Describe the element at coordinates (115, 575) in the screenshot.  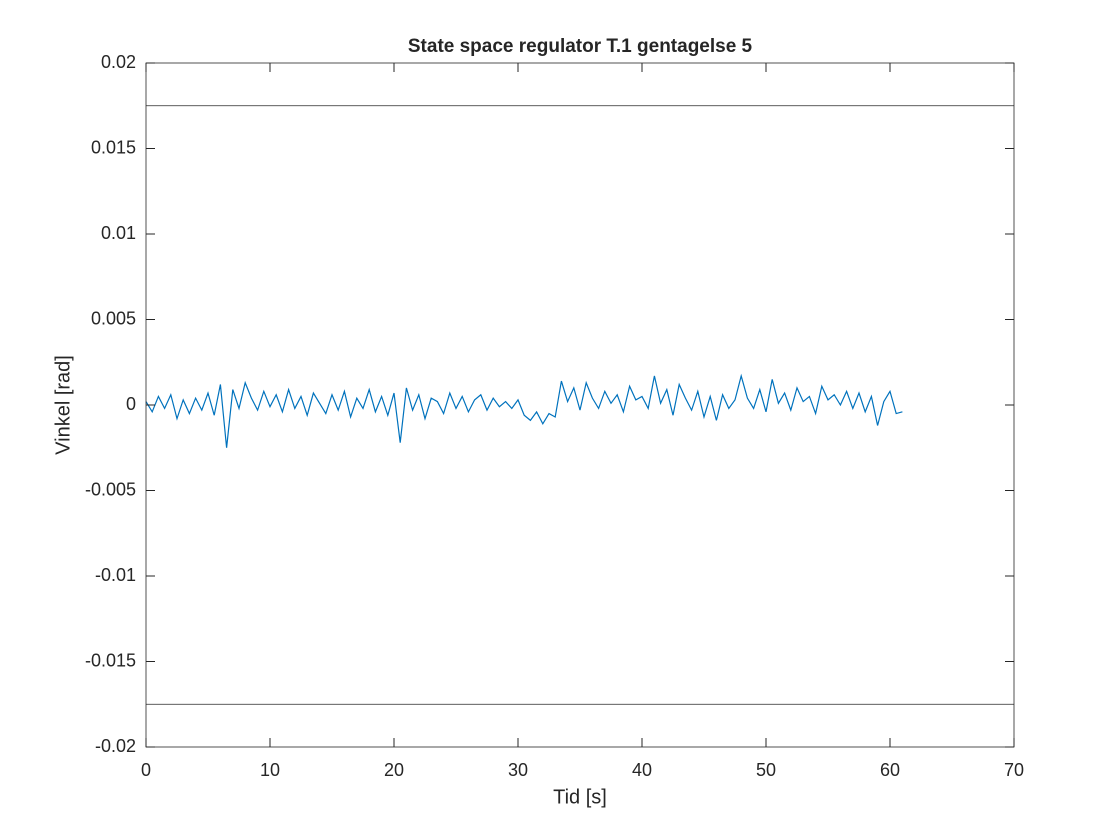
I see `y-tick-label: -0.01` at that location.